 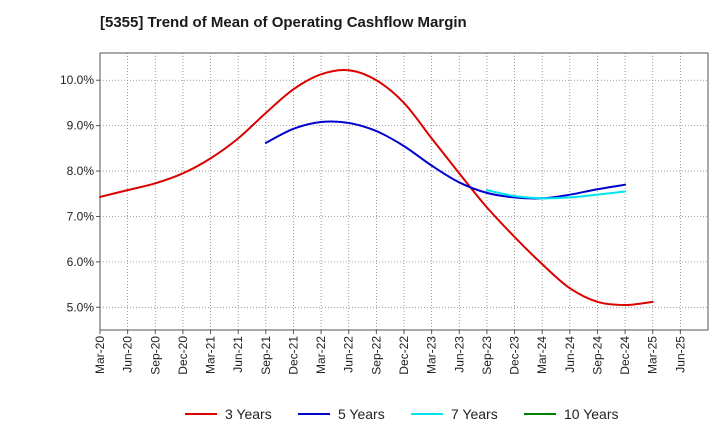 What do you see at coordinates (81, 216) in the screenshot?
I see `y-tick-label: 7.0%` at bounding box center [81, 216].